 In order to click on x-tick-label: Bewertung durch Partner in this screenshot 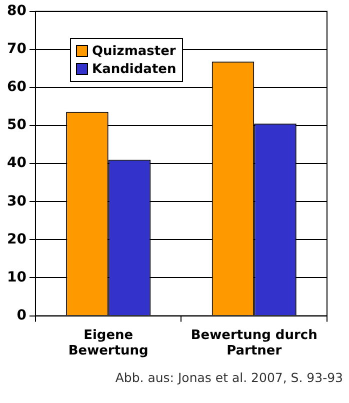, I will do `click(254, 343)`.